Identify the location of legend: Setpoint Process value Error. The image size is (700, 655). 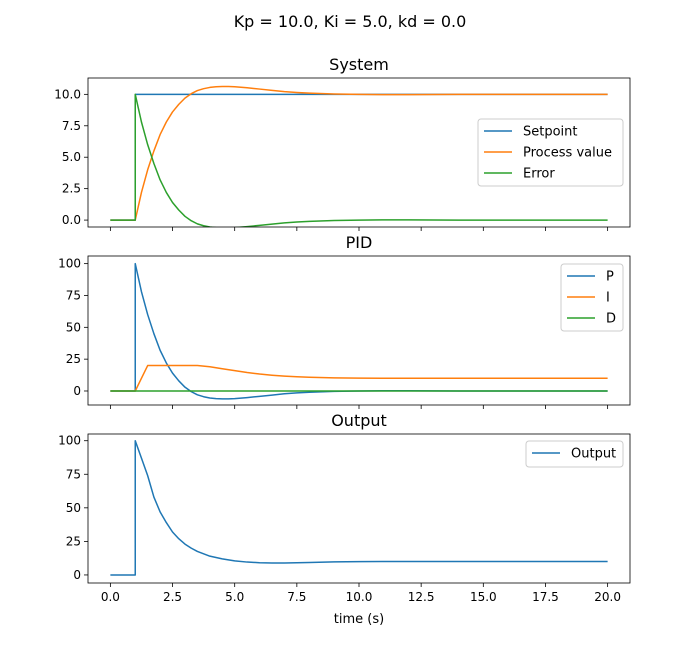
(550, 152).